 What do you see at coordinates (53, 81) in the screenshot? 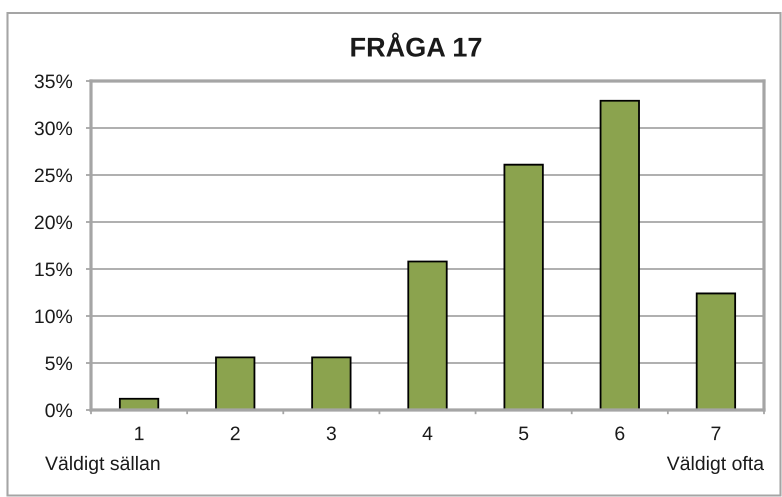
I see `y-tick-label: 35%` at bounding box center [53, 81].